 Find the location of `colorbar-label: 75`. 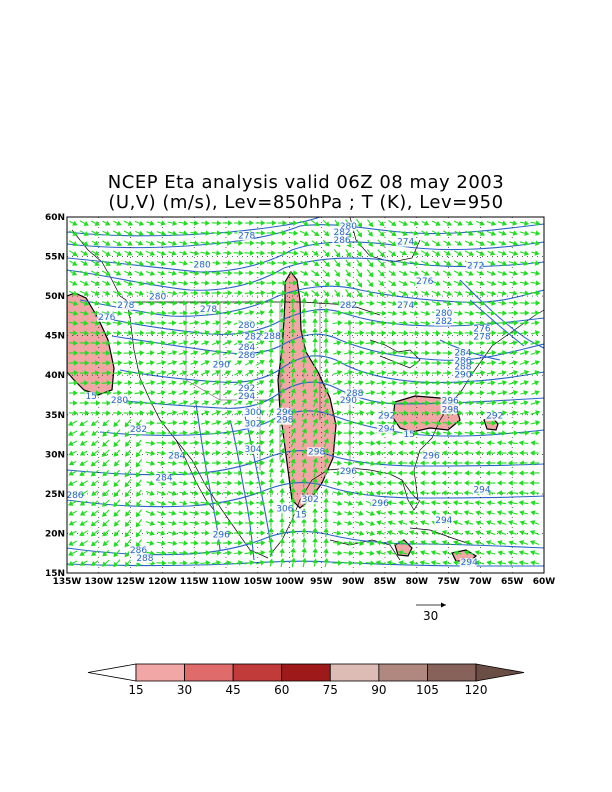

colorbar-label: 75 is located at coordinates (330, 690).